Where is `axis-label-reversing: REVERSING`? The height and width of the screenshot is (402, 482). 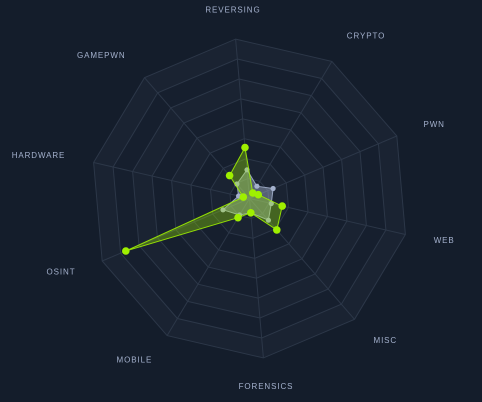 axis-label-reversing: REVERSING is located at coordinates (232, 9).